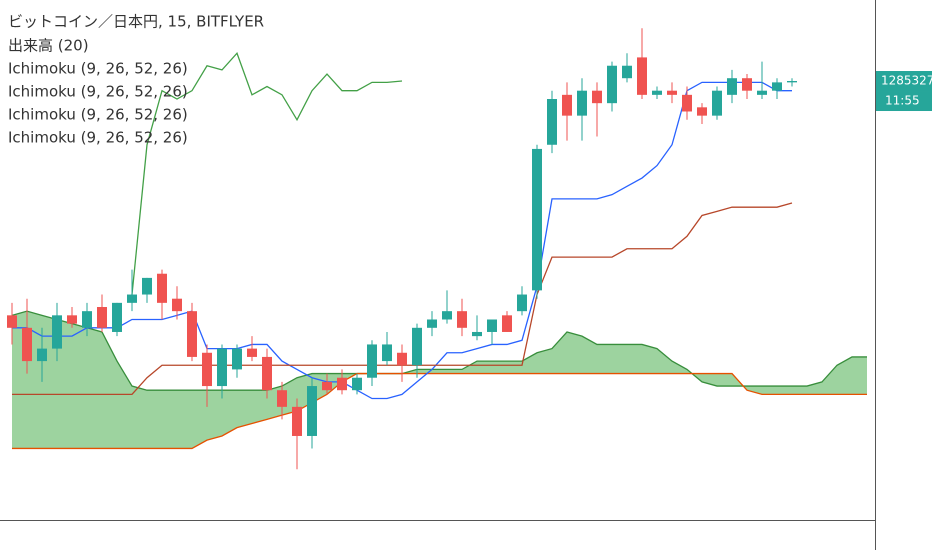 The width and height of the screenshot is (932, 550). I want to click on price-label: 1285327, so click(906, 81).